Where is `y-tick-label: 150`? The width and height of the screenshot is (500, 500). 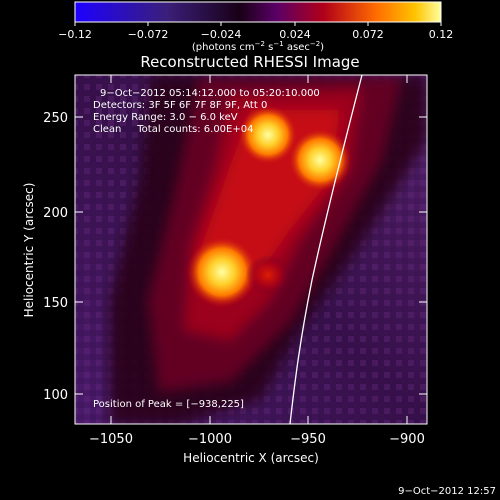
y-tick-label: 150 is located at coordinates (55, 303).